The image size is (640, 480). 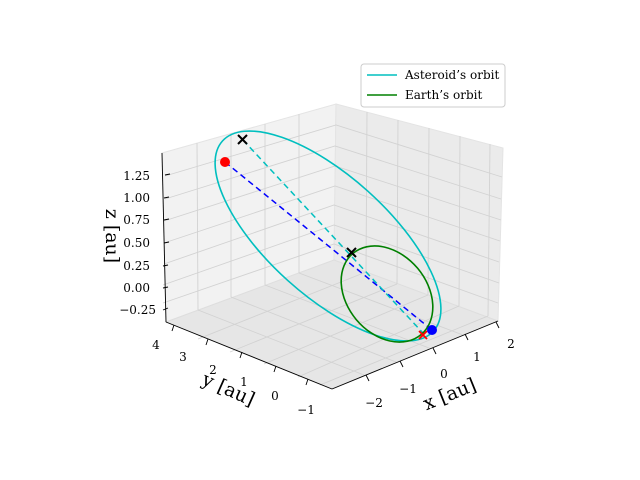 What do you see at coordinates (511, 344) in the screenshot?
I see `x-tick-label: 2` at bounding box center [511, 344].